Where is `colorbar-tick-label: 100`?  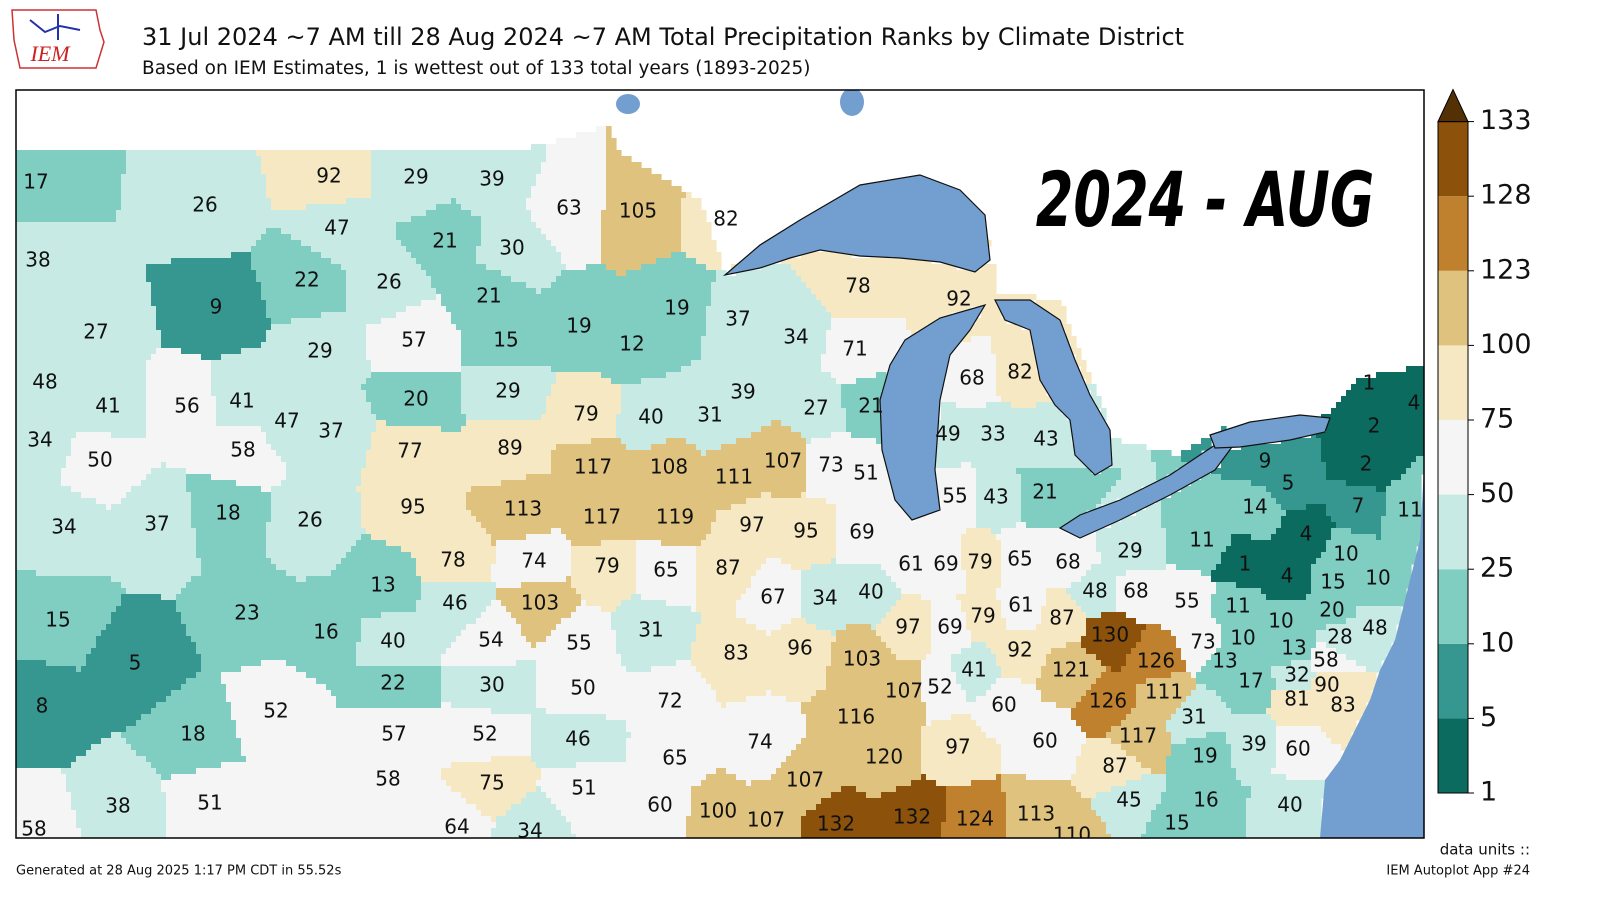
colorbar-tick-label: 100 is located at coordinates (1506, 344).